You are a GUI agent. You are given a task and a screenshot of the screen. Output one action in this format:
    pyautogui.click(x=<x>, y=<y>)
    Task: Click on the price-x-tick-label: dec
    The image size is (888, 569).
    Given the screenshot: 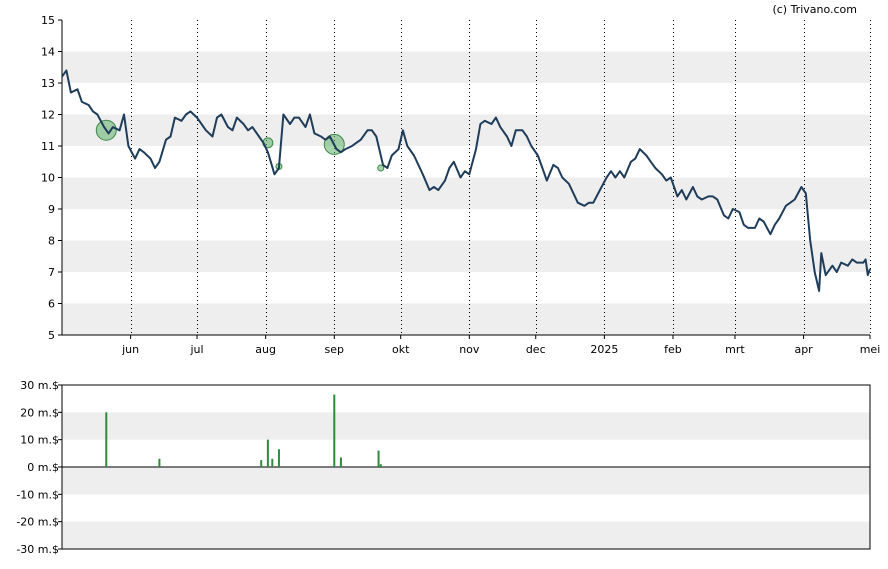 What is the action you would take?
    pyautogui.click(x=536, y=349)
    